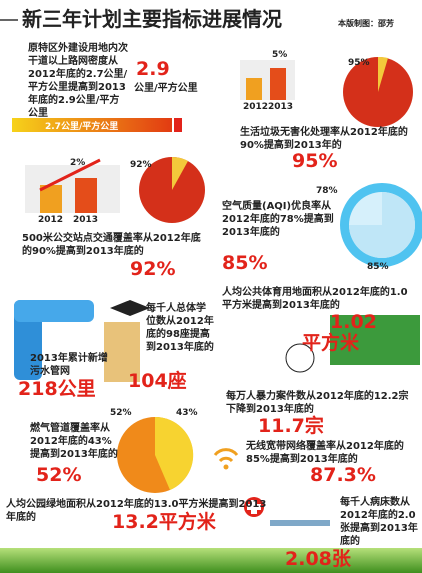 Image resolution: width=422 pixels, height=573 pixels. What do you see at coordinates (86, 220) in the screenshot?
I see `bus-year: 2013` at bounding box center [86, 220].